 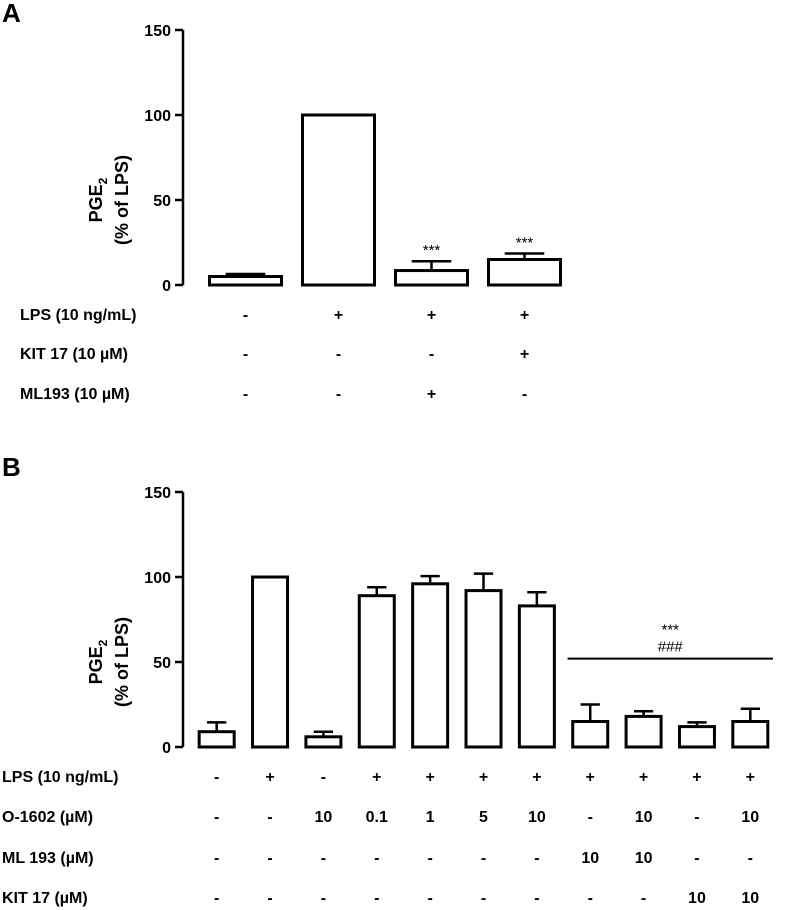 What do you see at coordinates (671, 630) in the screenshot?
I see `group-significance-label: ***` at bounding box center [671, 630].